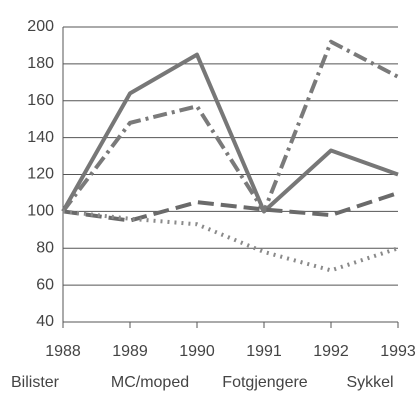 Image resolution: width=418 pixels, height=418 pixels. Describe the element at coordinates (40, 211) in the screenshot. I see `y-tick-label: 100` at that location.